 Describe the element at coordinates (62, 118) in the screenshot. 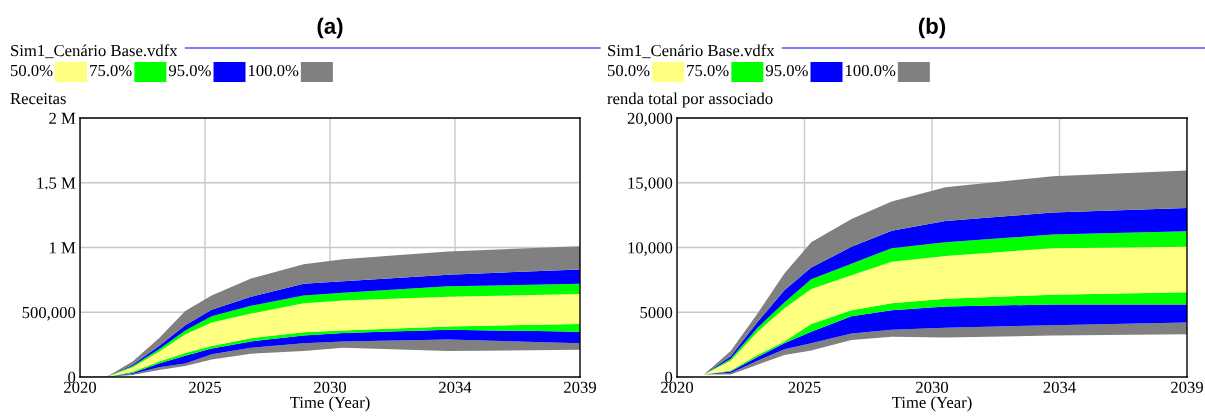

I see `y-tick-label: 2 M` at that location.